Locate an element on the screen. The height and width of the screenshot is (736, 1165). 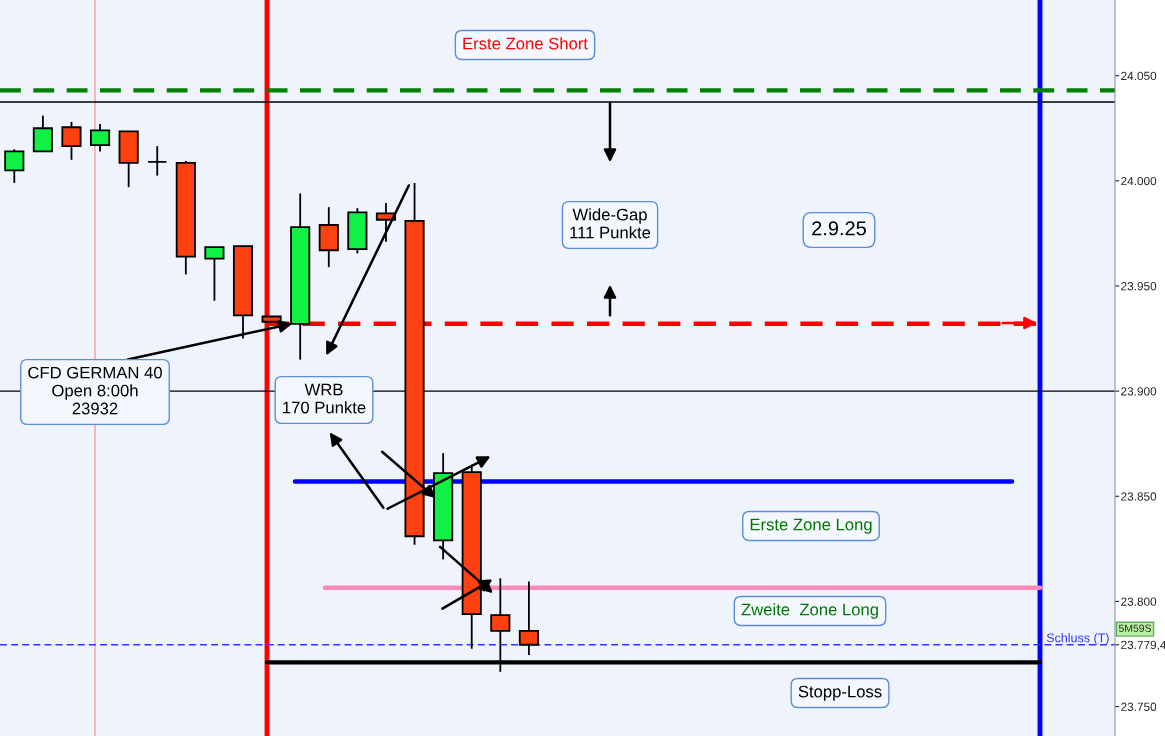
y-tick-label: 23.950 is located at coordinates (1139, 286).